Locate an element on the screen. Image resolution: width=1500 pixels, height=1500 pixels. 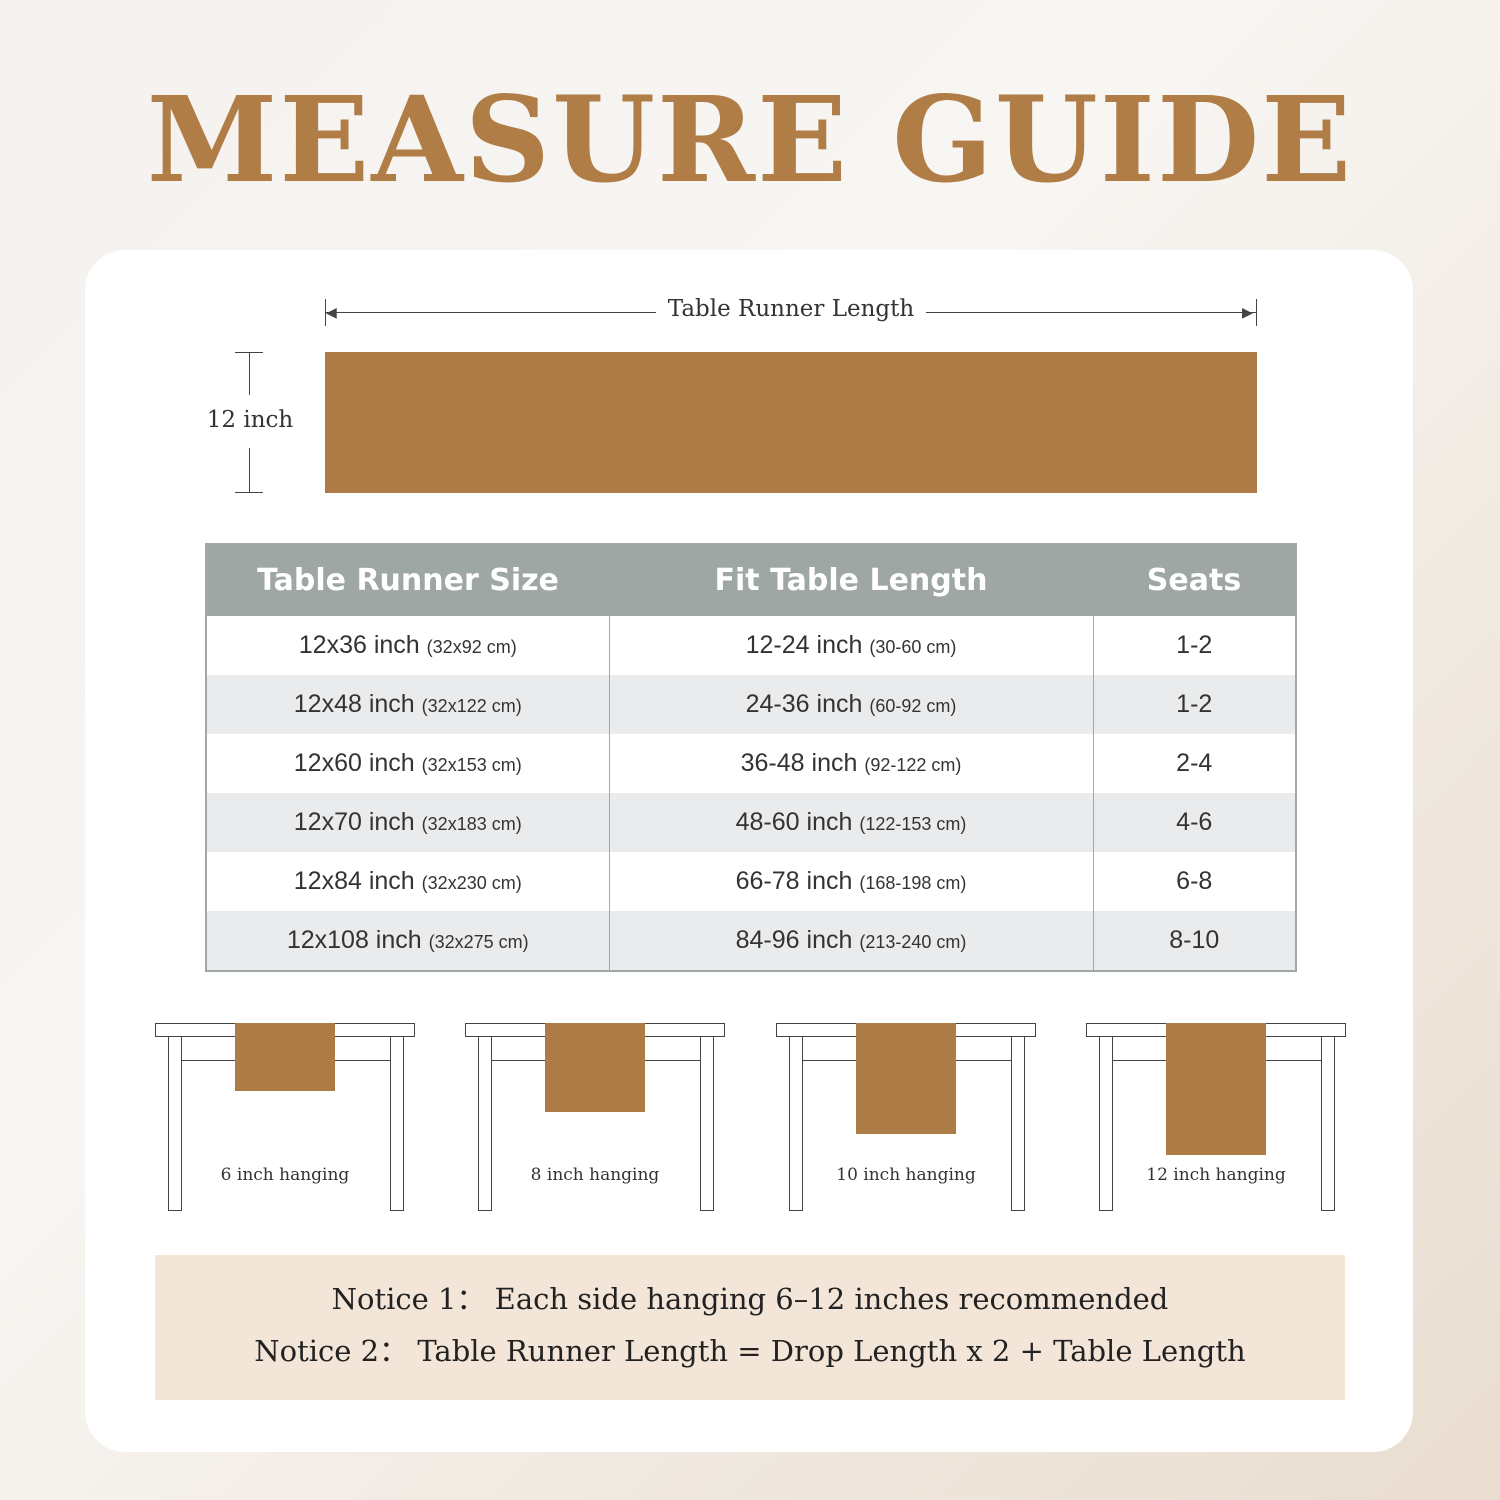
hanging-diagram: 6 inch hanging is located at coordinates (285, 1118).